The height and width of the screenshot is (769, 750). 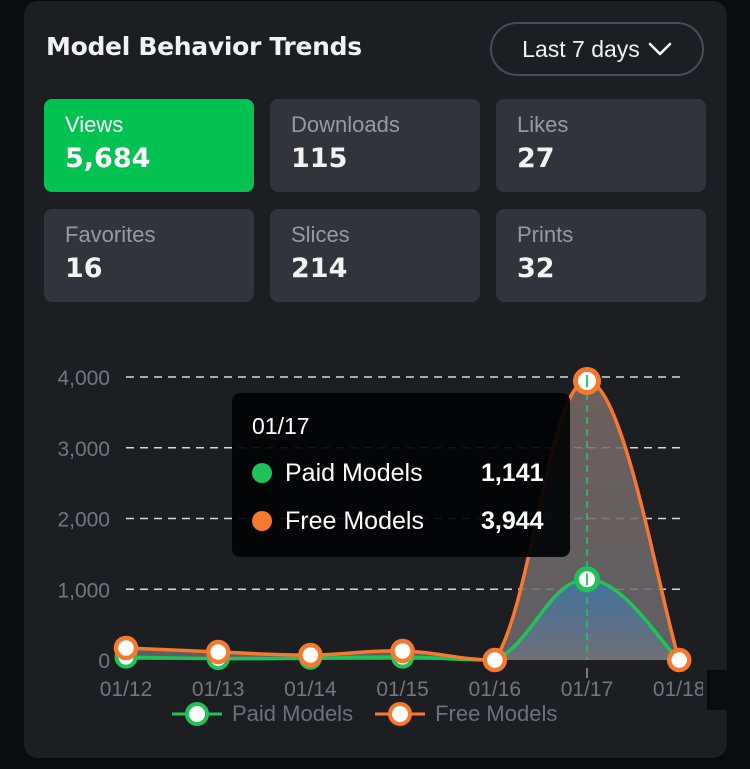 What do you see at coordinates (495, 689) in the screenshot?
I see `svg-text: 01/16` at bounding box center [495, 689].